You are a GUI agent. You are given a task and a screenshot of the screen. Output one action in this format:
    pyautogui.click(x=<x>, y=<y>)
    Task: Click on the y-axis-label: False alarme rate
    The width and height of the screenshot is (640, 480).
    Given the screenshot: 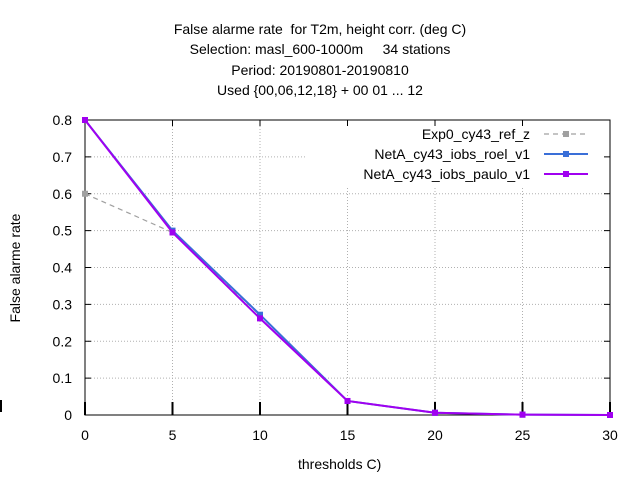 What is the action you would take?
    pyautogui.click(x=15, y=268)
    